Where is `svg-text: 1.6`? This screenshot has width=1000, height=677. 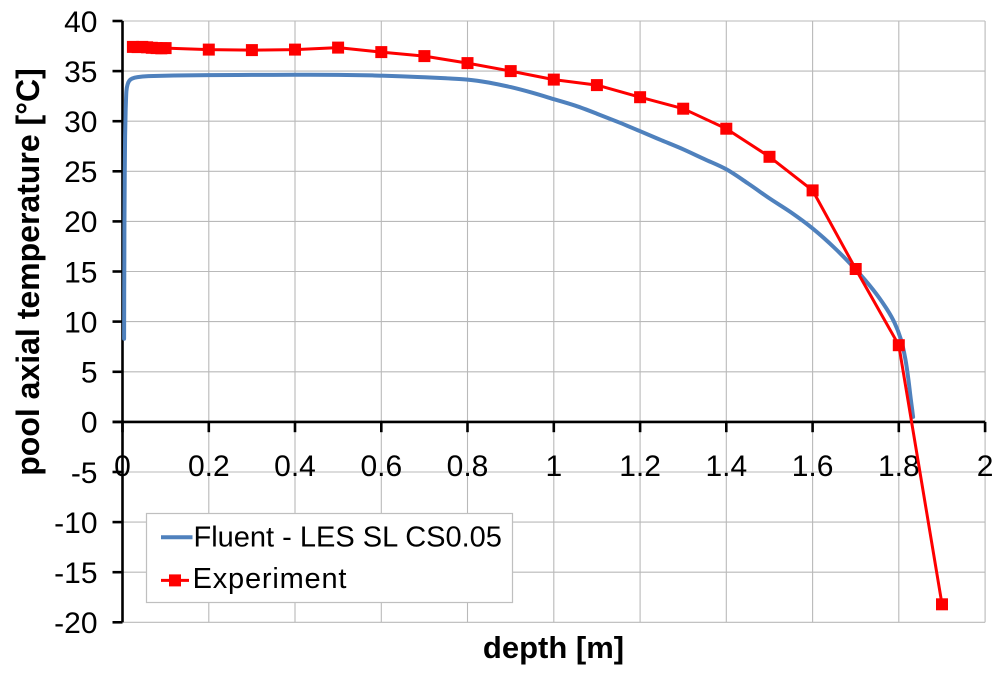 svg-text: 1.6 is located at coordinates (813, 466).